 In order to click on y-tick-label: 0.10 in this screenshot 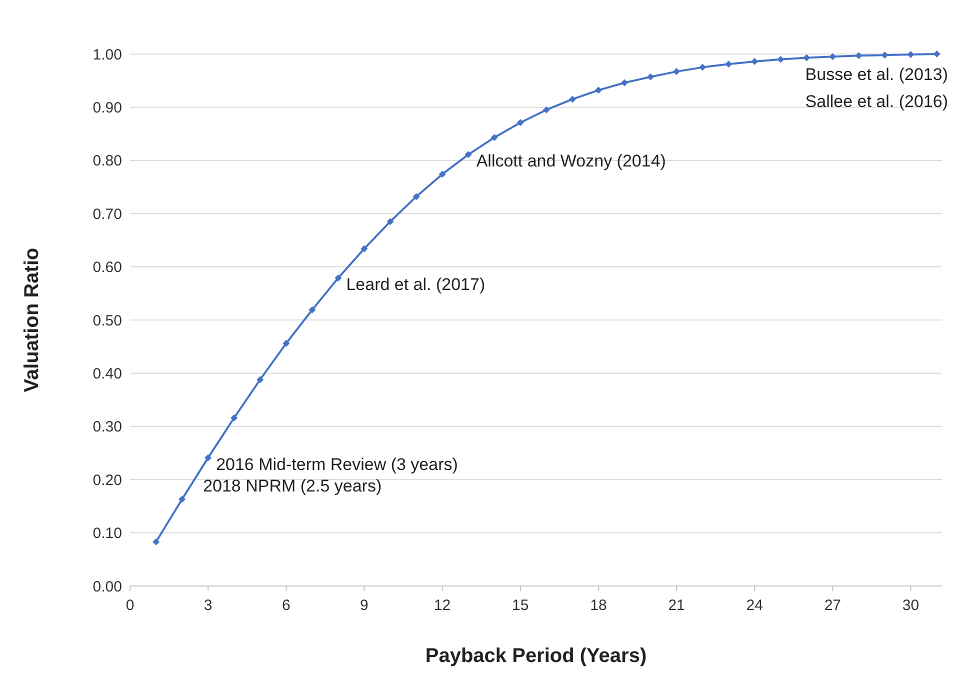, I will do `click(107, 533)`.